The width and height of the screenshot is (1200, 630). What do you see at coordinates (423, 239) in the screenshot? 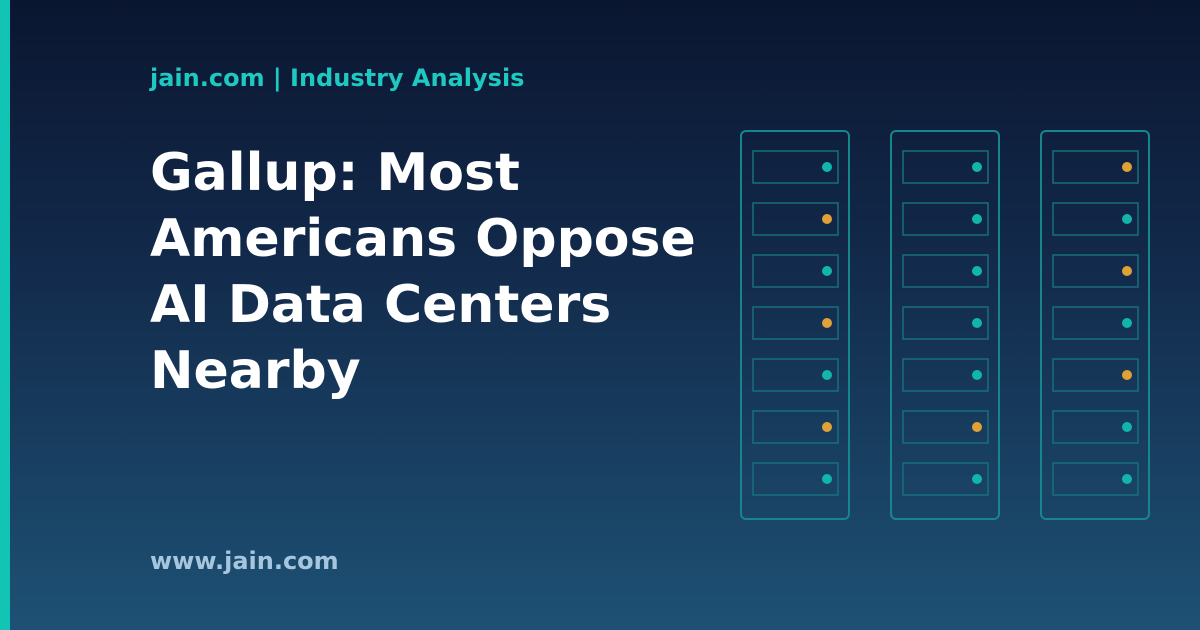
I see `title-line: Americans Oppose` at bounding box center [423, 239].